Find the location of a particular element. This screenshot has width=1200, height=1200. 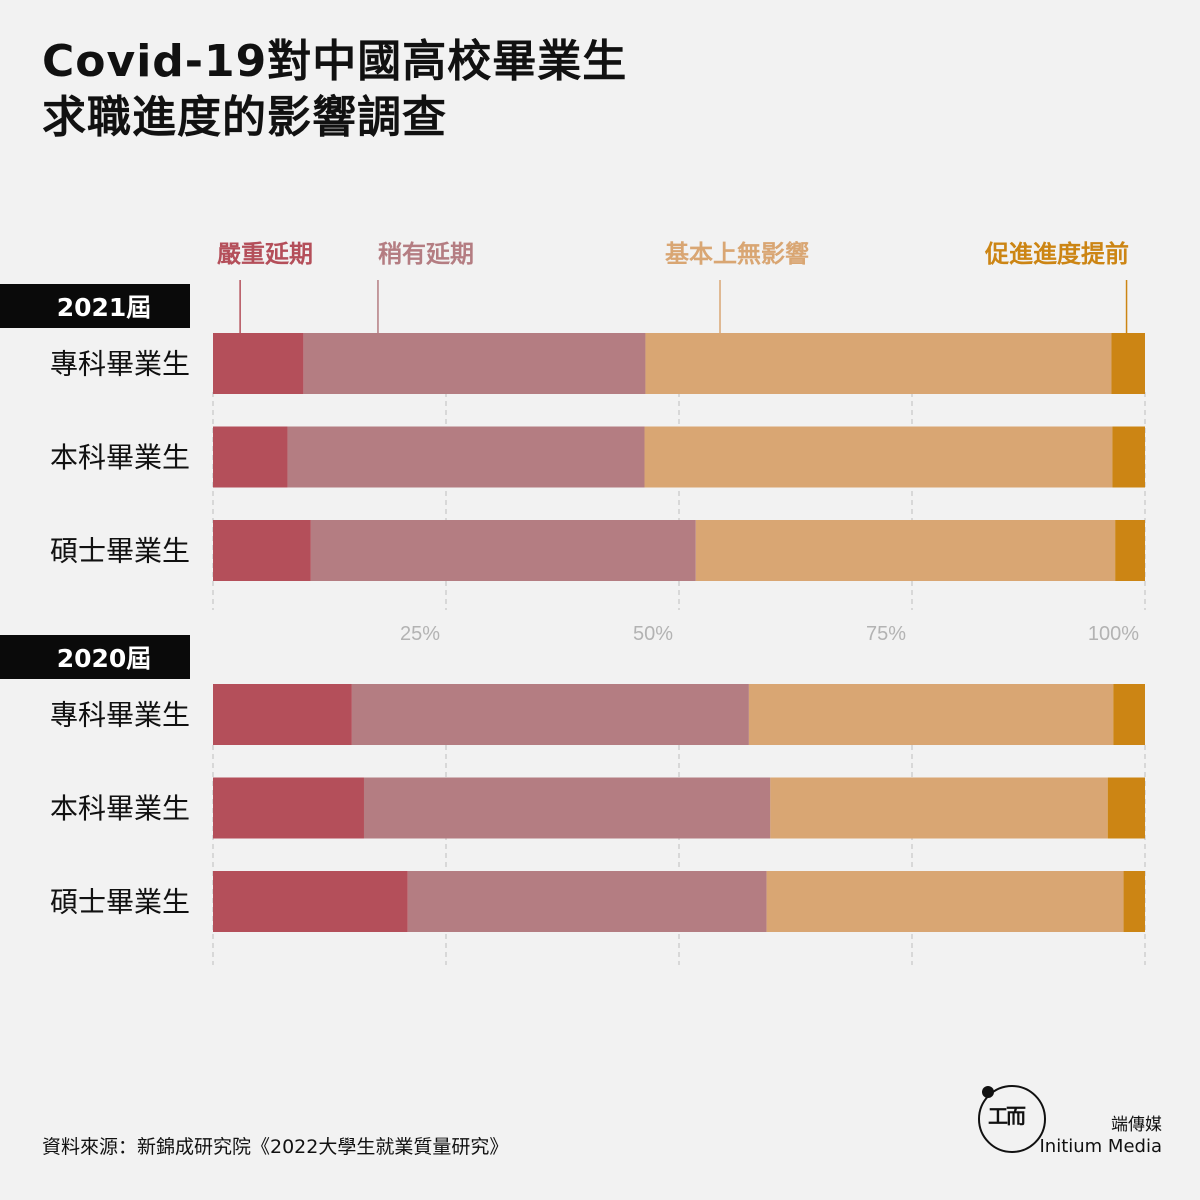

x-tick-label: 75% is located at coordinates (886, 634).